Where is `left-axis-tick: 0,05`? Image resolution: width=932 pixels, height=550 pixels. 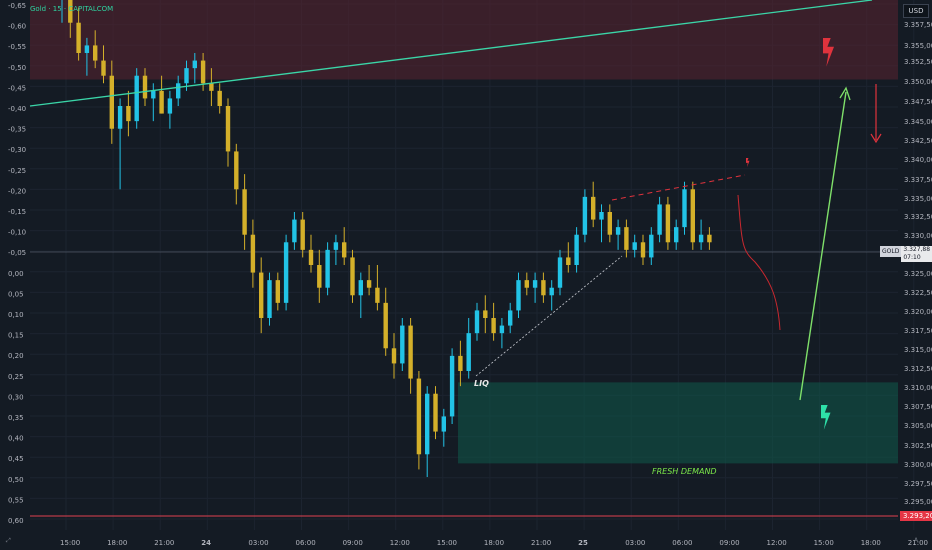 left-axis-tick: 0,05 is located at coordinates (16, 294).